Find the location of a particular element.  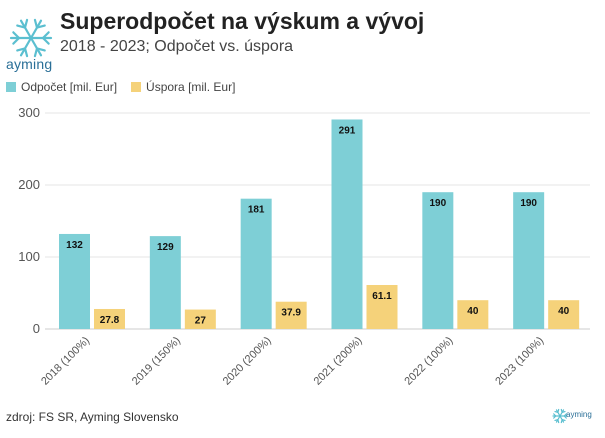

legend-item-uspora: Úspora [mil. Eur] is located at coordinates (183, 87).